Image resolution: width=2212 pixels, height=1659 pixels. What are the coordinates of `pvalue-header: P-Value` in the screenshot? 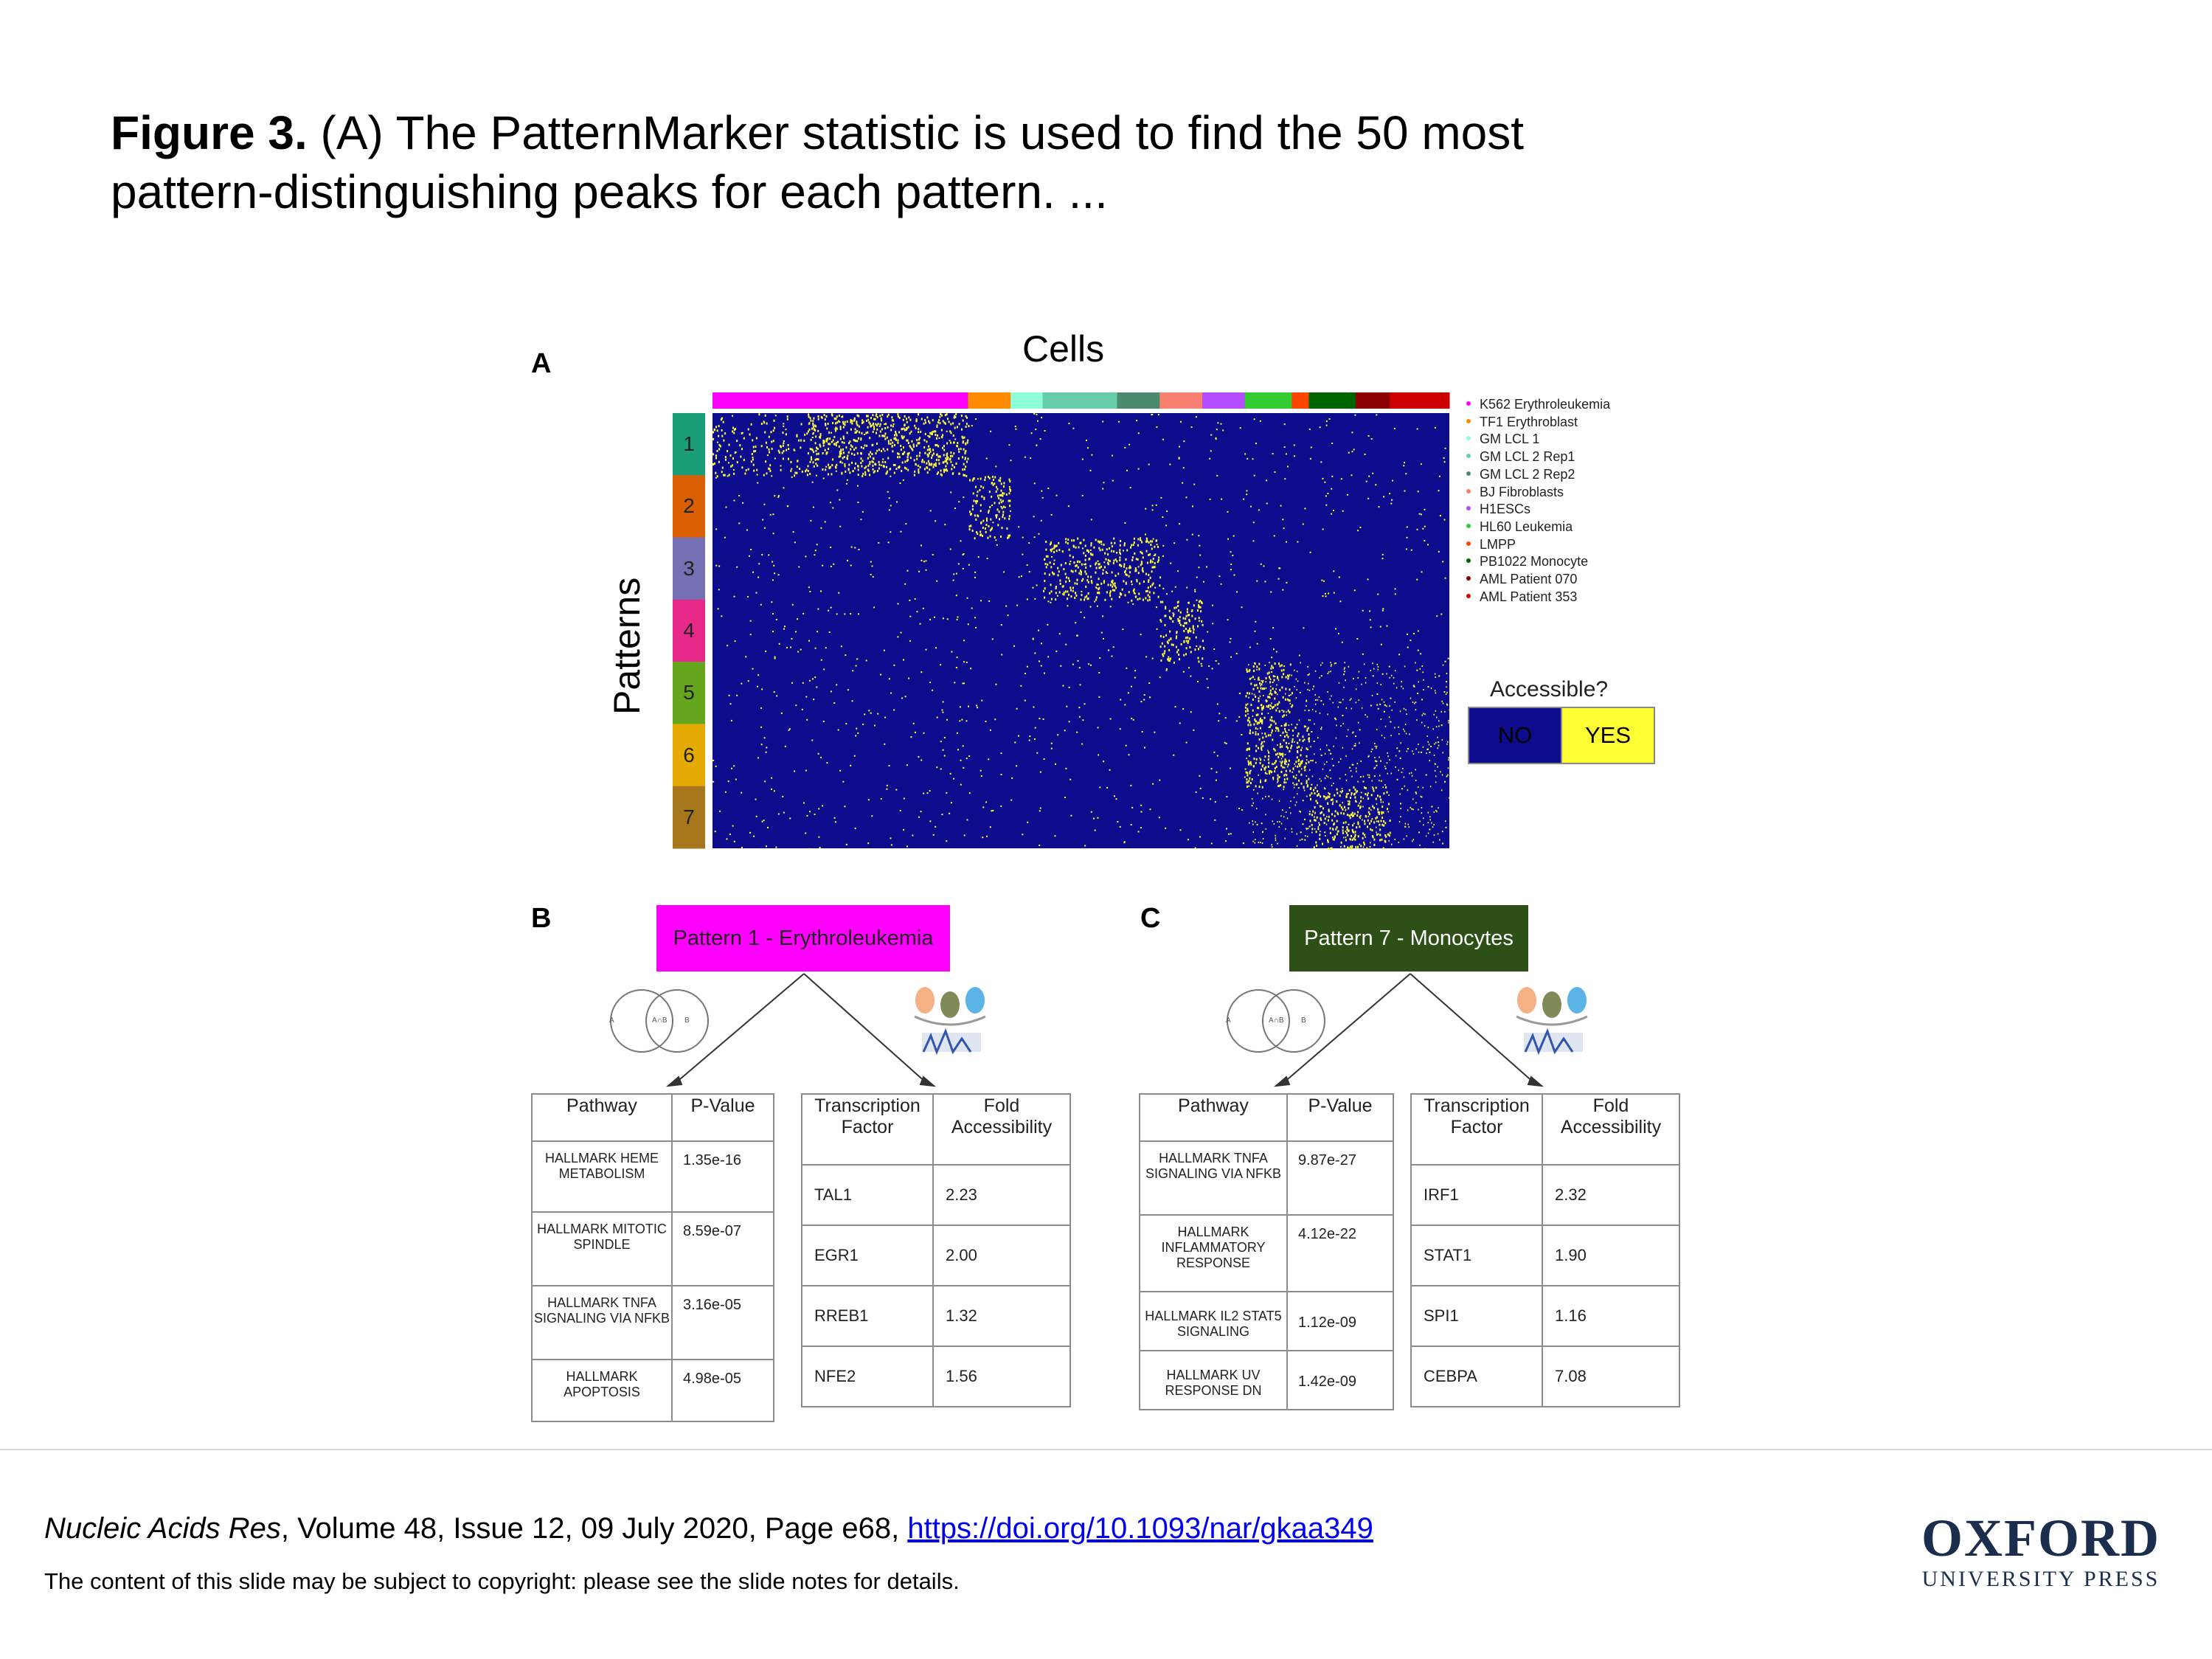 It's located at (722, 1117).